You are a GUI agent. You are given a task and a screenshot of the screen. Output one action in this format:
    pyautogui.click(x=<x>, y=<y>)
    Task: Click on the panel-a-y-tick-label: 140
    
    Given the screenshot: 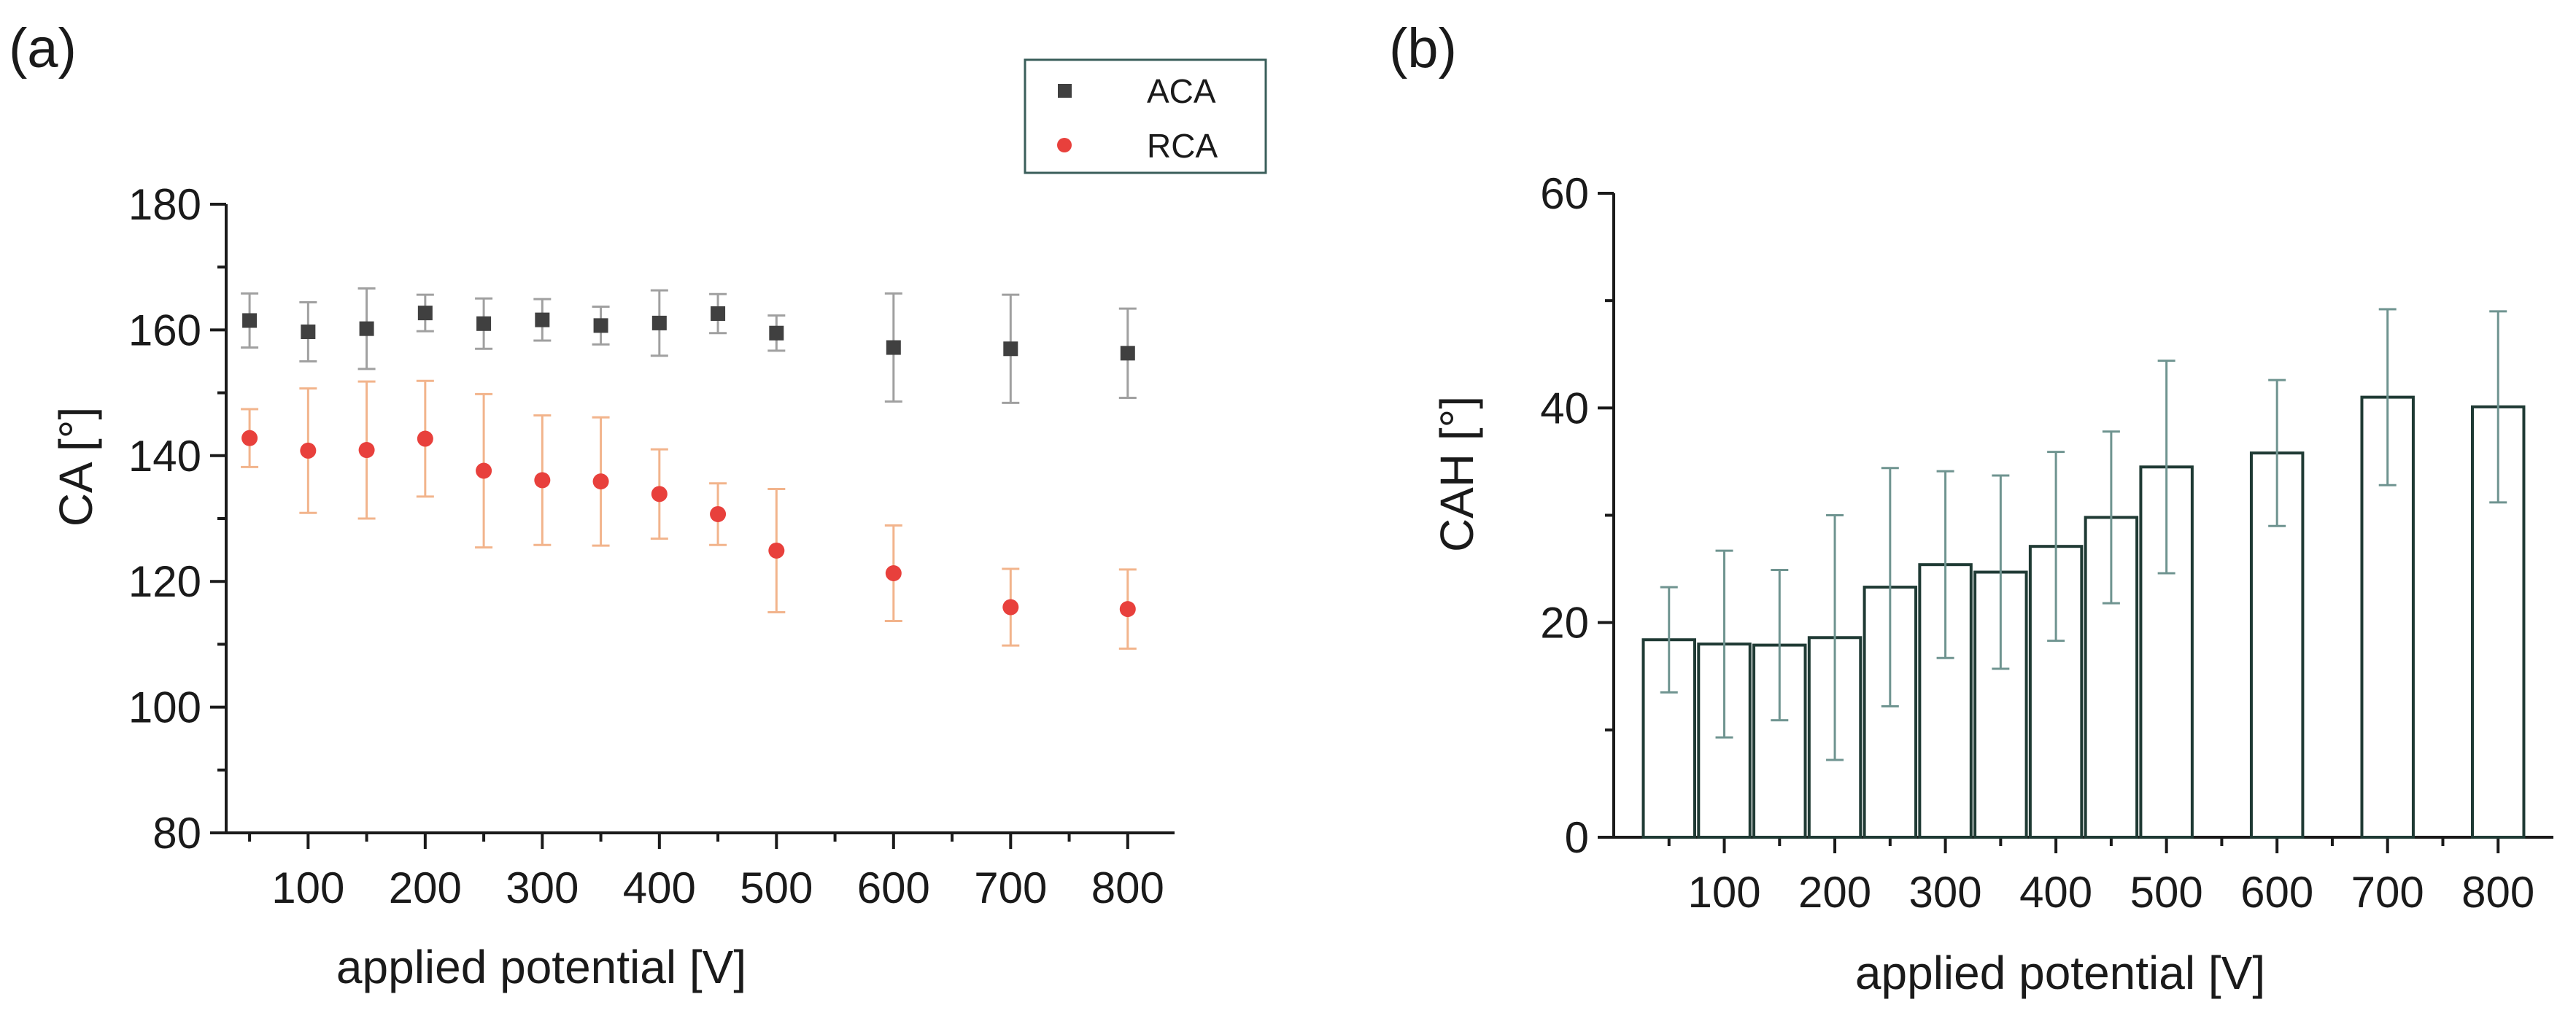 What is the action you would take?
    pyautogui.click(x=164, y=456)
    